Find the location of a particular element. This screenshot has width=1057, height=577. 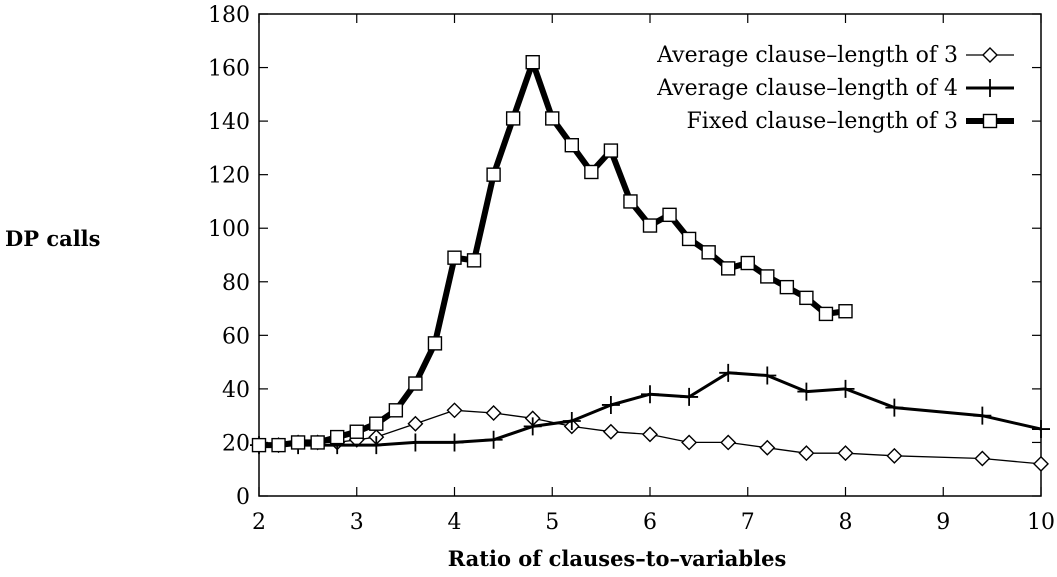

legend-label: Average clause–length of 3 is located at coordinates (807, 55).